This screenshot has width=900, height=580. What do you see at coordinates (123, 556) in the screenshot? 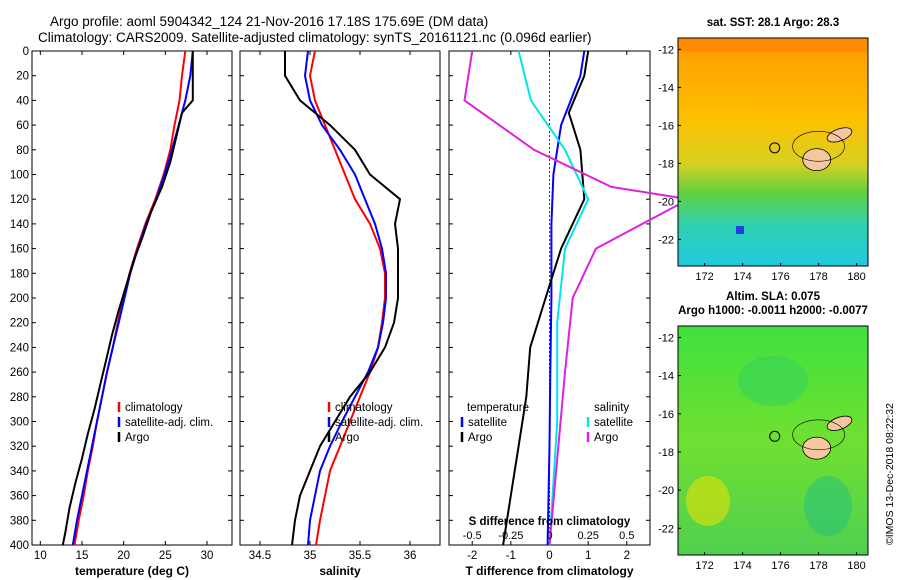
I see `x-tick-label: 20` at bounding box center [123, 556].